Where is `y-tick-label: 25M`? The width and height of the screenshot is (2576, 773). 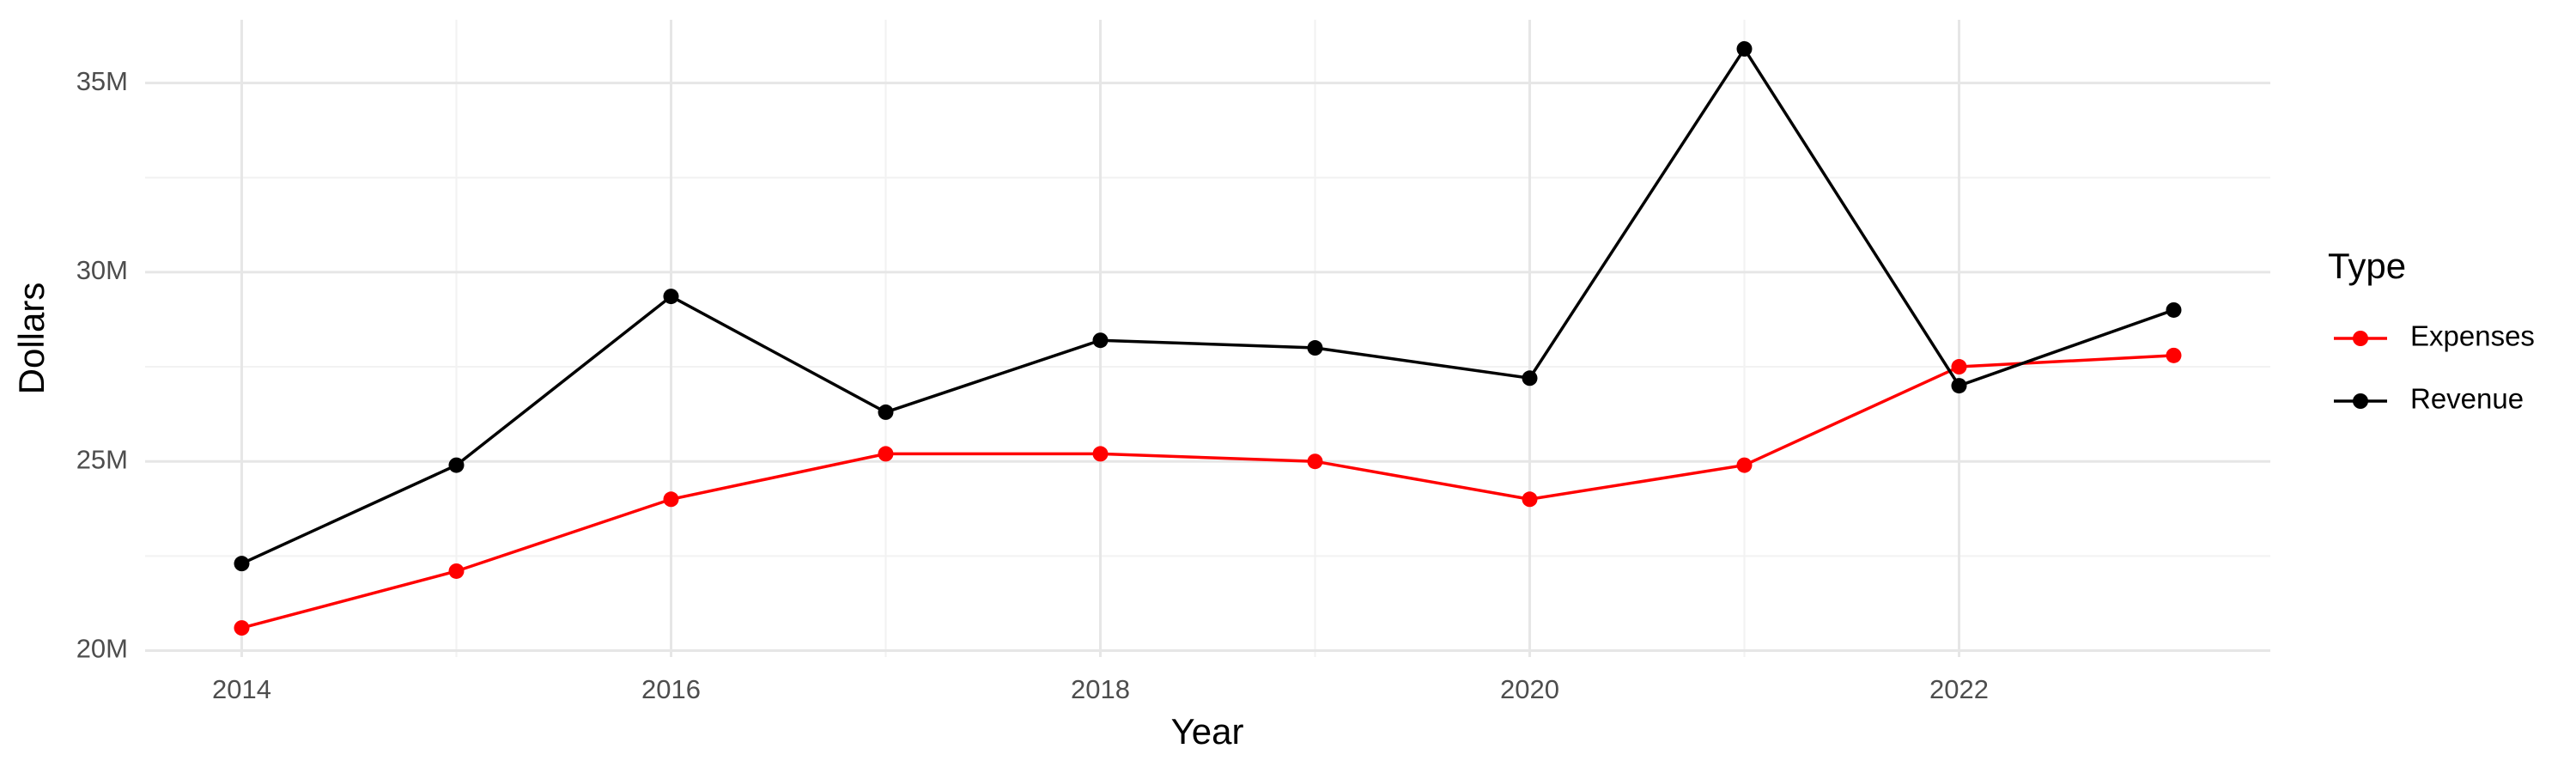
y-tick-label: 25M is located at coordinates (102, 459).